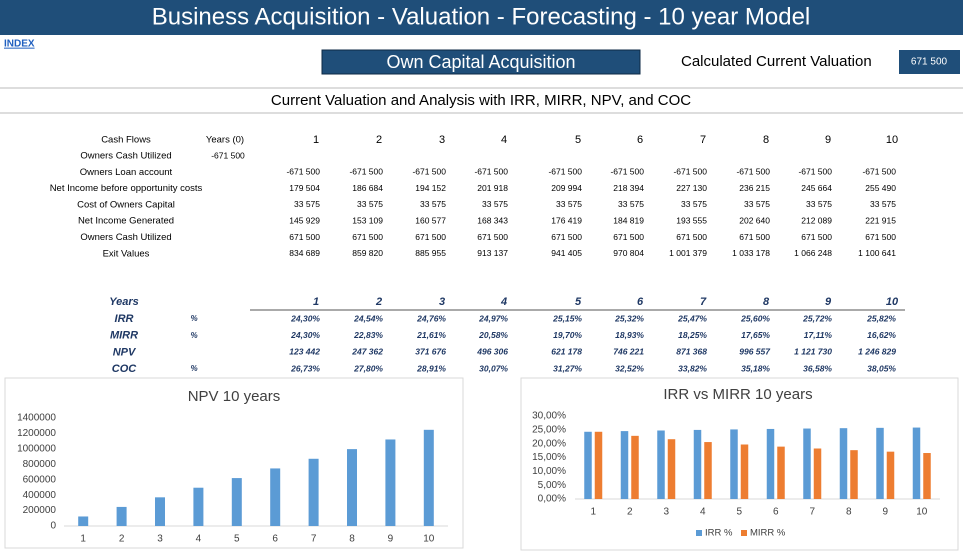  Describe the element at coordinates (492, 352) in the screenshot. I see `cell: 496 306` at that location.